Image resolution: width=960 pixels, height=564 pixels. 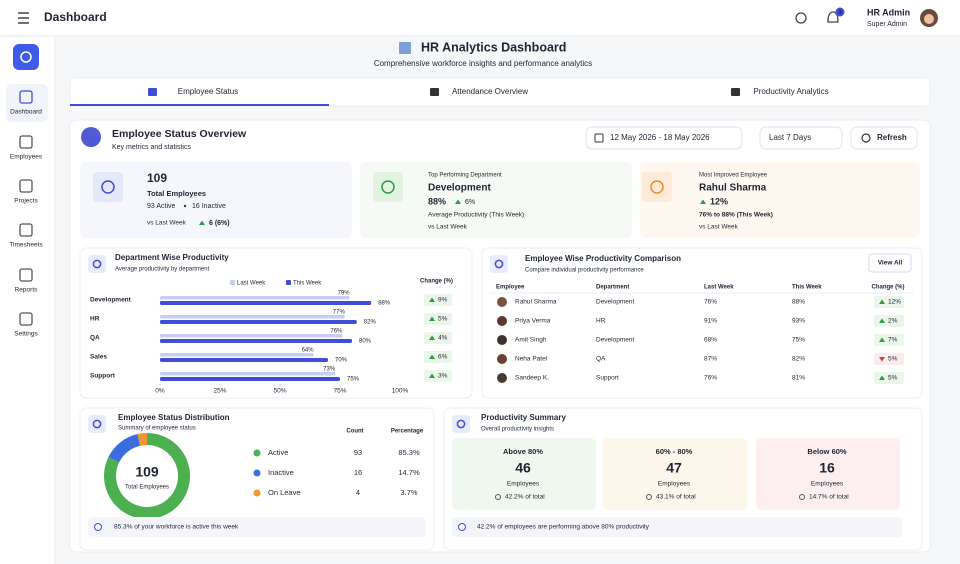 What do you see at coordinates (893, 340) in the screenshot?
I see `change-value: 7%` at bounding box center [893, 340].